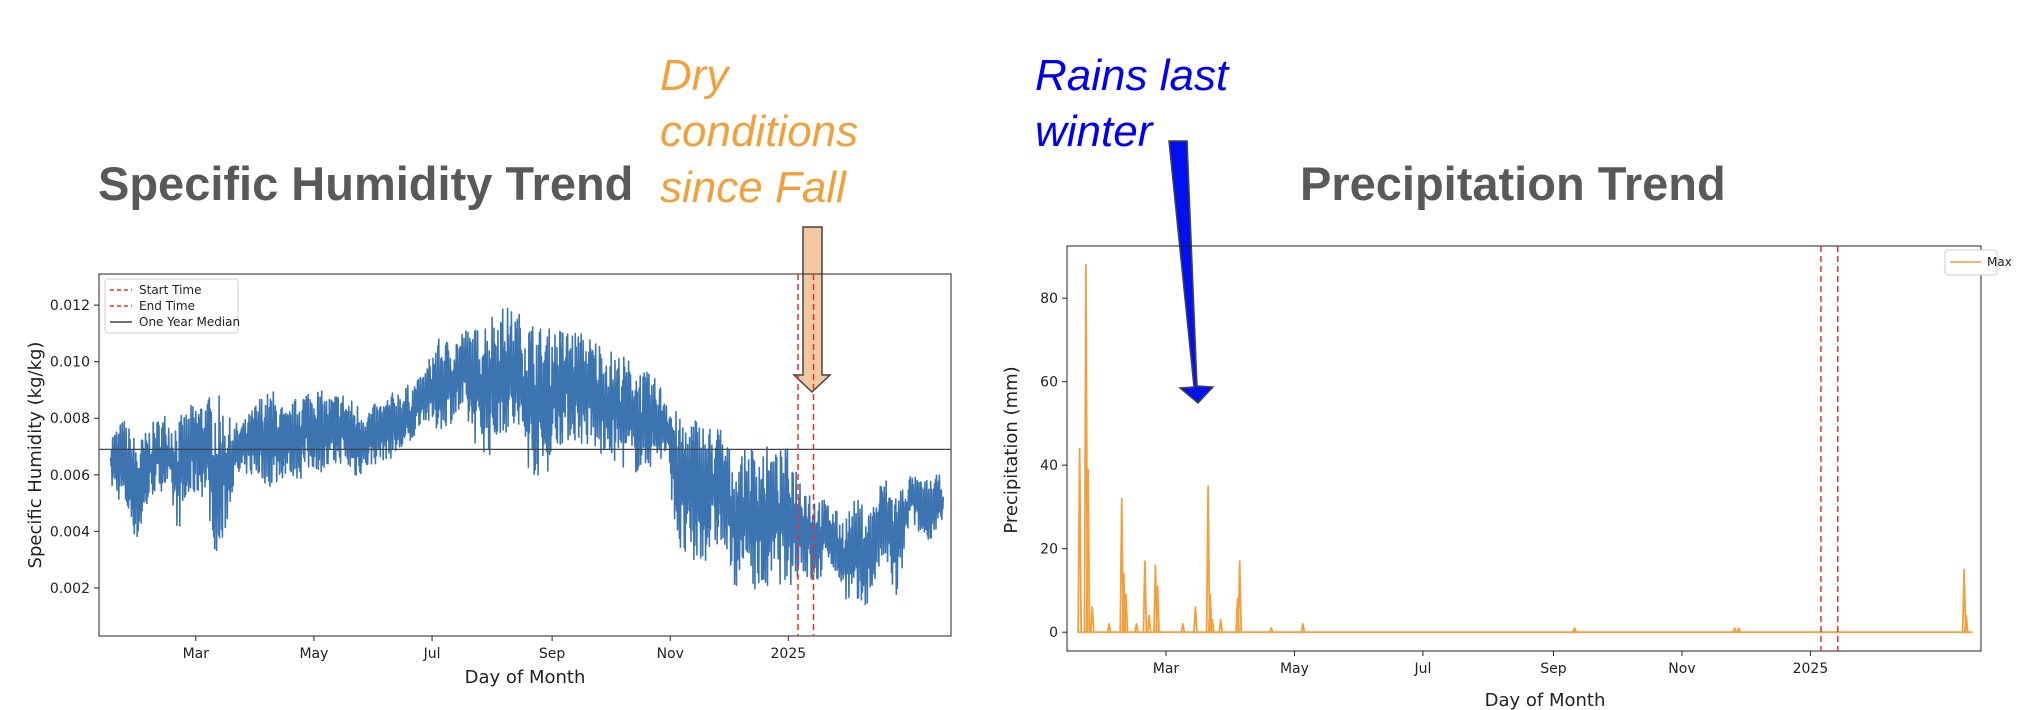  I want to click on humidity-y-tick-label: 0.010, so click(70, 363).